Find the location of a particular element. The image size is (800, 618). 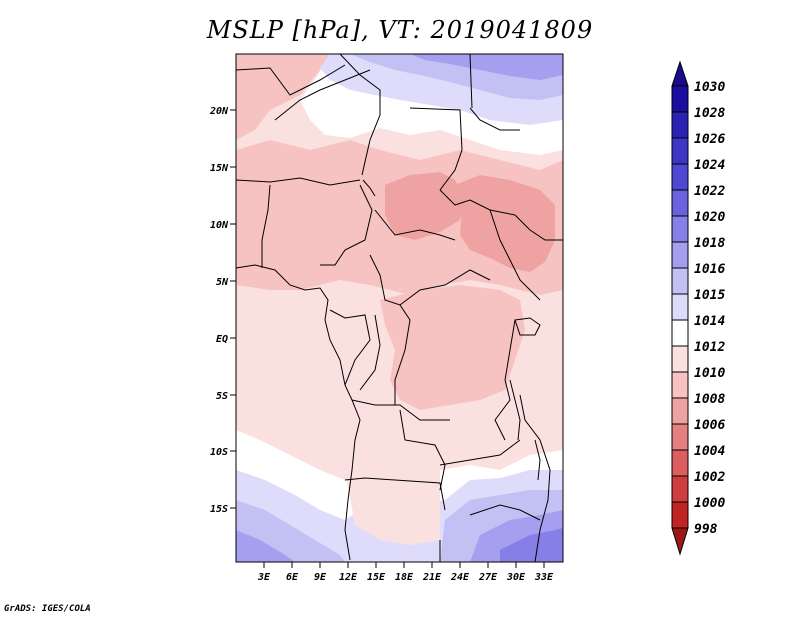

border-congo is located at coordinates (370, 352).